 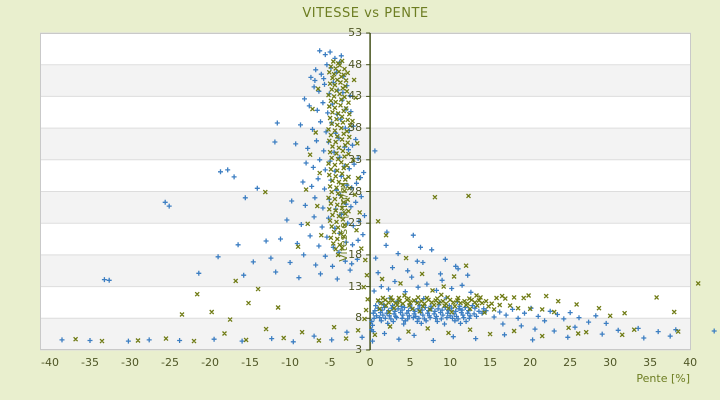 What do you see at coordinates (410, 362) in the screenshot?
I see `x-tick-label: 5` at bounding box center [410, 362].